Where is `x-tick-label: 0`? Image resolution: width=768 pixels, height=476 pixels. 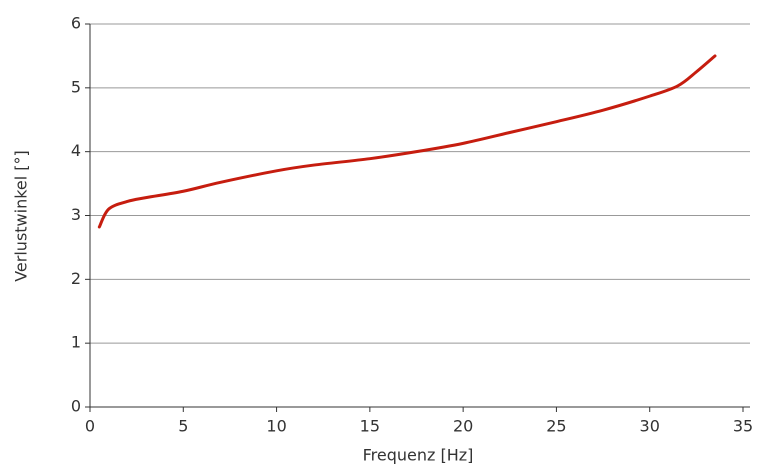 x-tick-label: 0 is located at coordinates (90, 426).